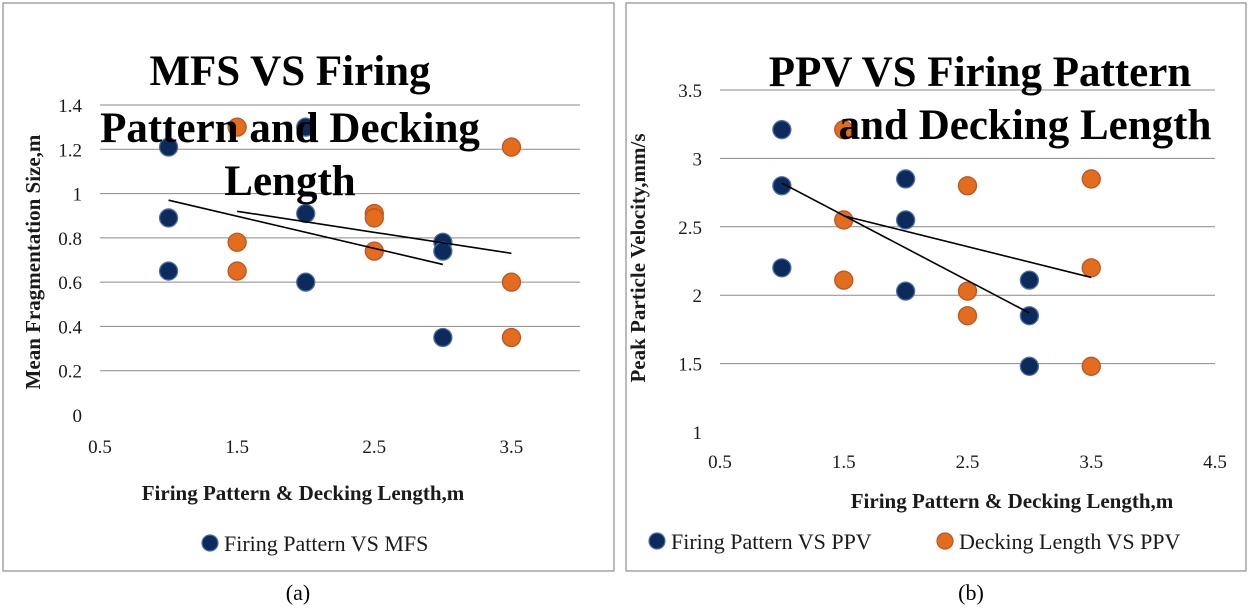 The height and width of the screenshot is (608, 1249). Describe the element at coordinates (690, 262) in the screenshot. I see `panel-b-y-ticks: 1 1.5 2 2.5 3 3.5` at that location.